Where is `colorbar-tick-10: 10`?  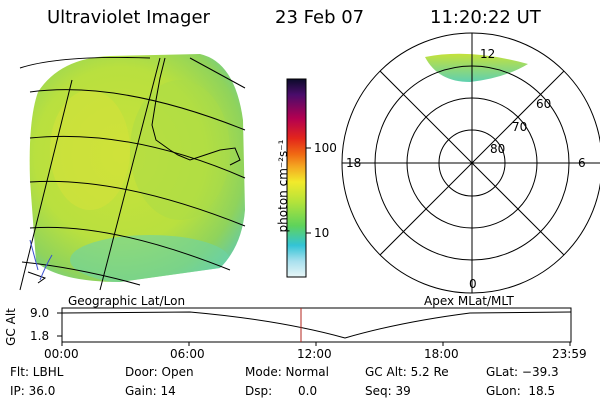
colorbar-tick-10: 10 is located at coordinates (322, 233).